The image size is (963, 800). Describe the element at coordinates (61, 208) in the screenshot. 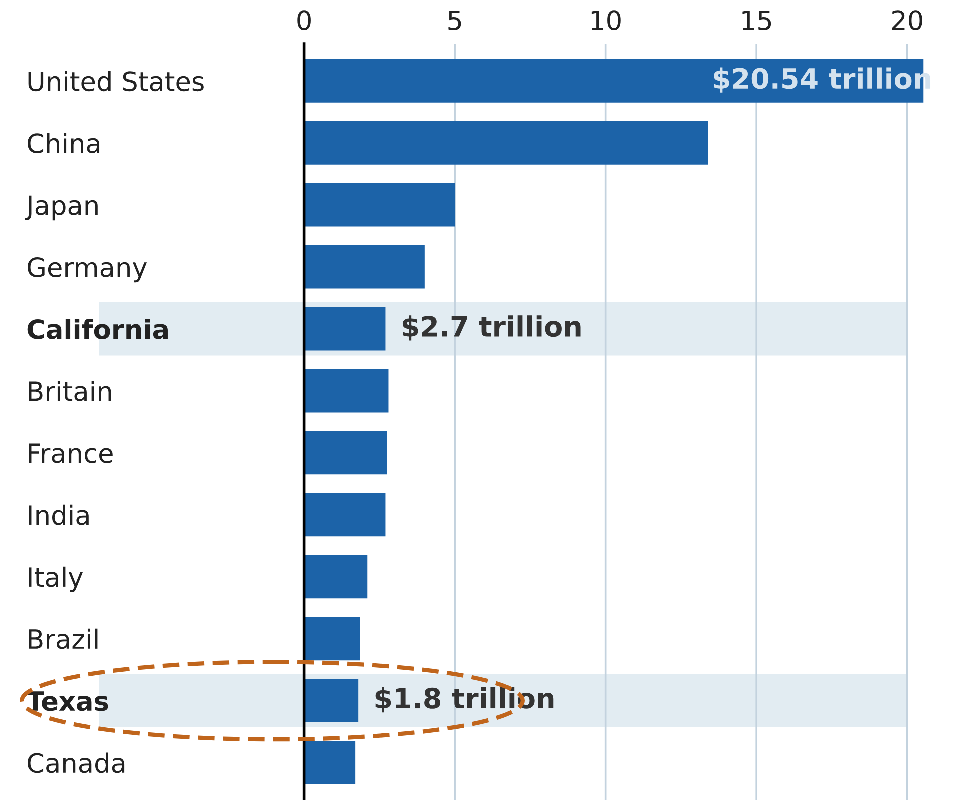

I see `y-tick-label: Japan` at that location.